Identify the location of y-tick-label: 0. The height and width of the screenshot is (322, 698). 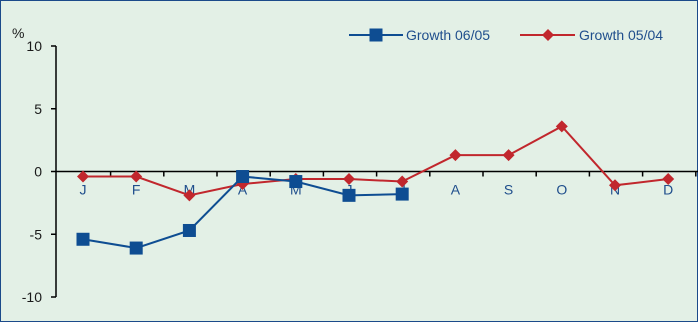
(38, 172).